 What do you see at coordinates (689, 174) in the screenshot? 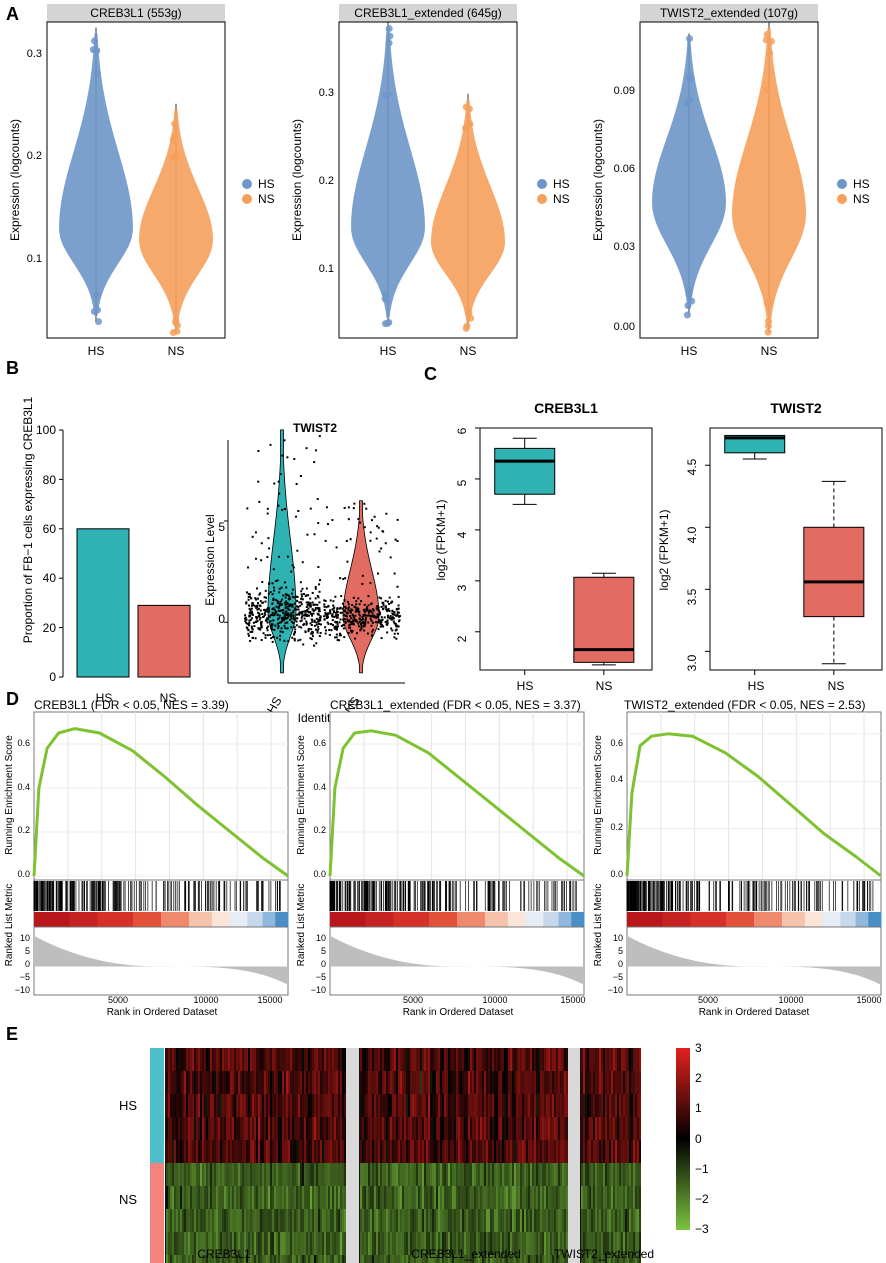
I see `a-violin-body-hs` at bounding box center [689, 174].